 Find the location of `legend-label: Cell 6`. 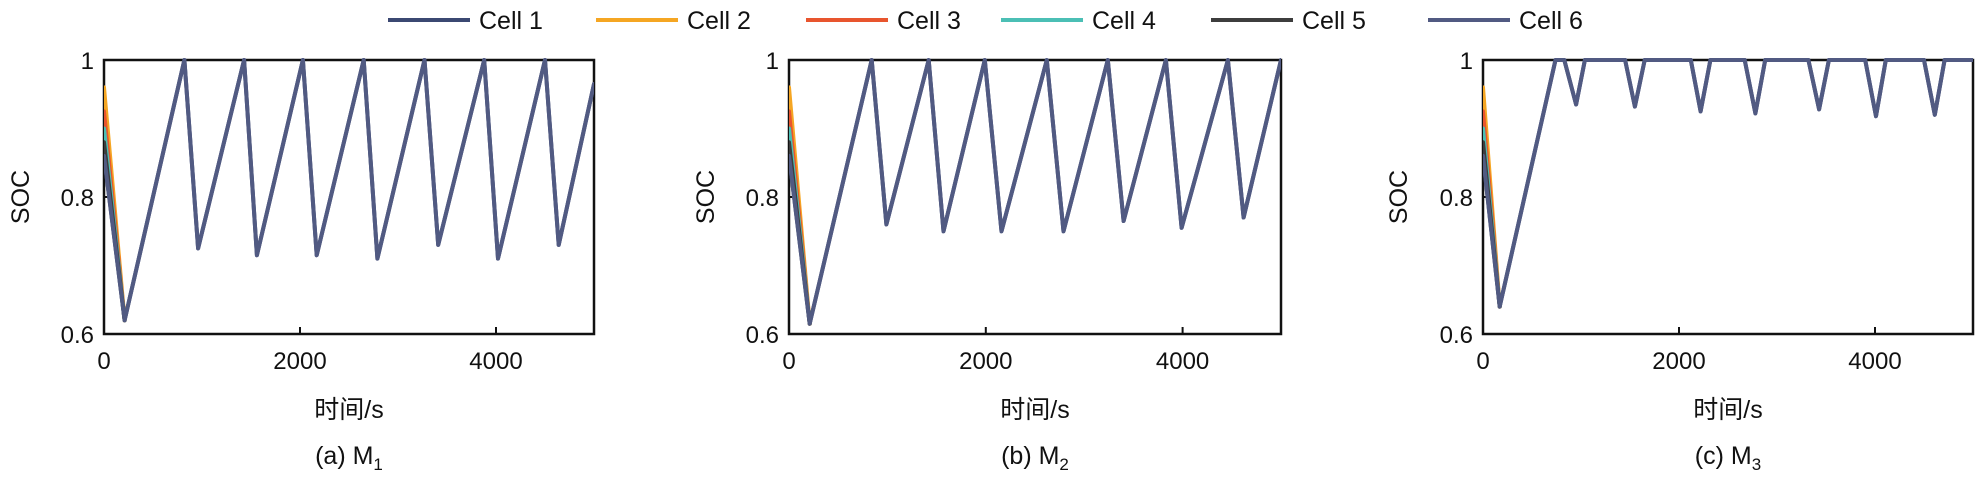

legend-label: Cell 6 is located at coordinates (1551, 21).